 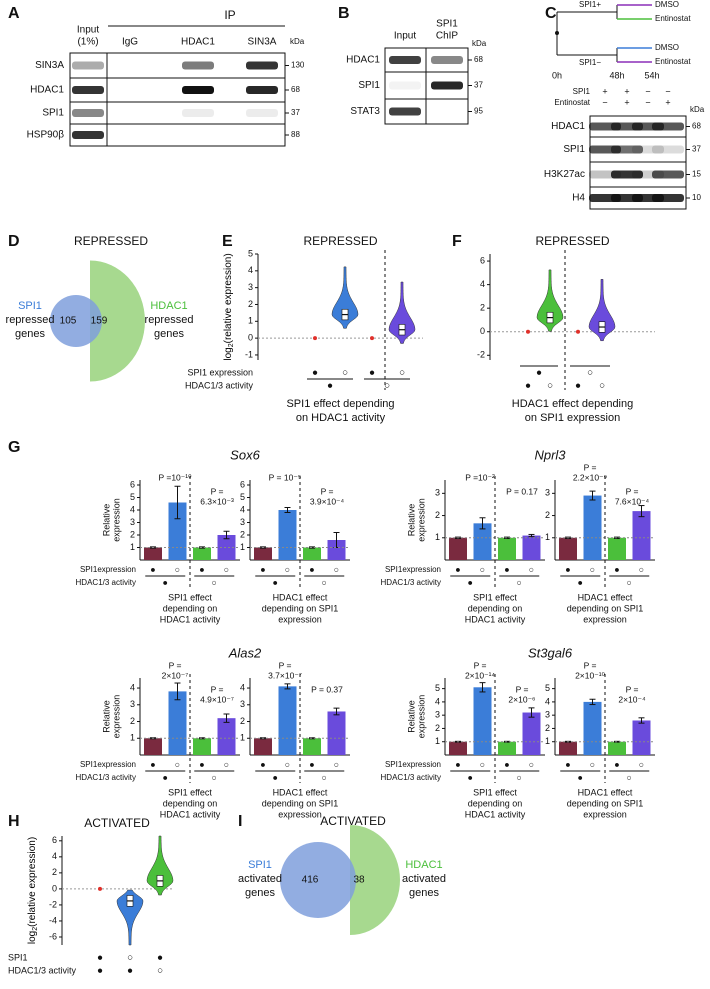 I want to click on panel-title: ACTIVATED, so click(x=353, y=821).